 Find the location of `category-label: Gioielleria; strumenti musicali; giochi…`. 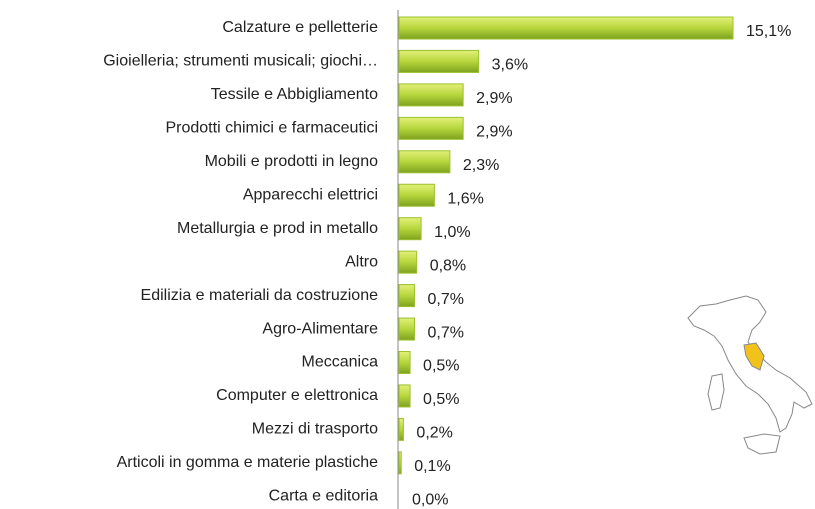

category-label: Gioielleria; strumenti musicali; giochi… is located at coordinates (240, 61).